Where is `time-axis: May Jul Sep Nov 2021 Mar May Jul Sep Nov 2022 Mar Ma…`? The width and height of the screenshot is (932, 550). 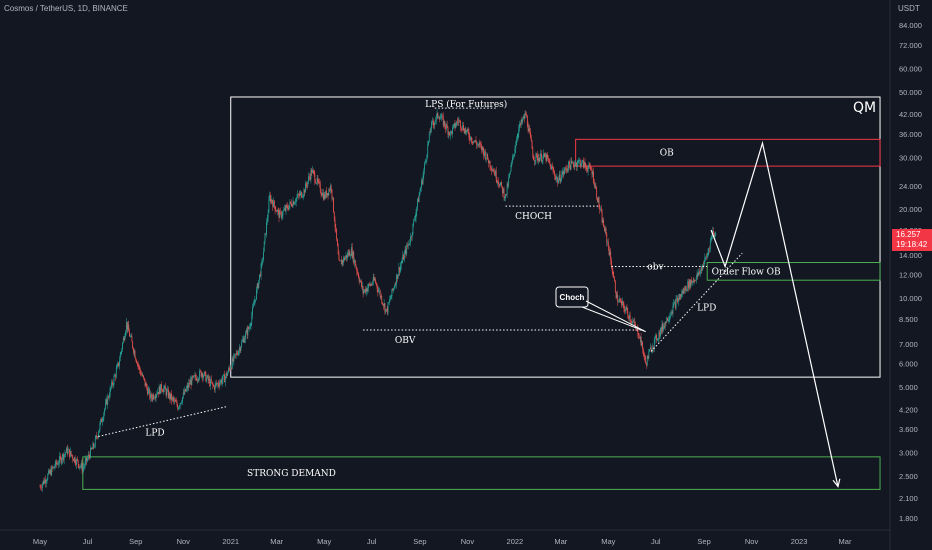
time-axis: May Jul Sep Nov 2021 Mar May Jul Sep Nov 2022 Mar Ma… is located at coordinates (442, 541).